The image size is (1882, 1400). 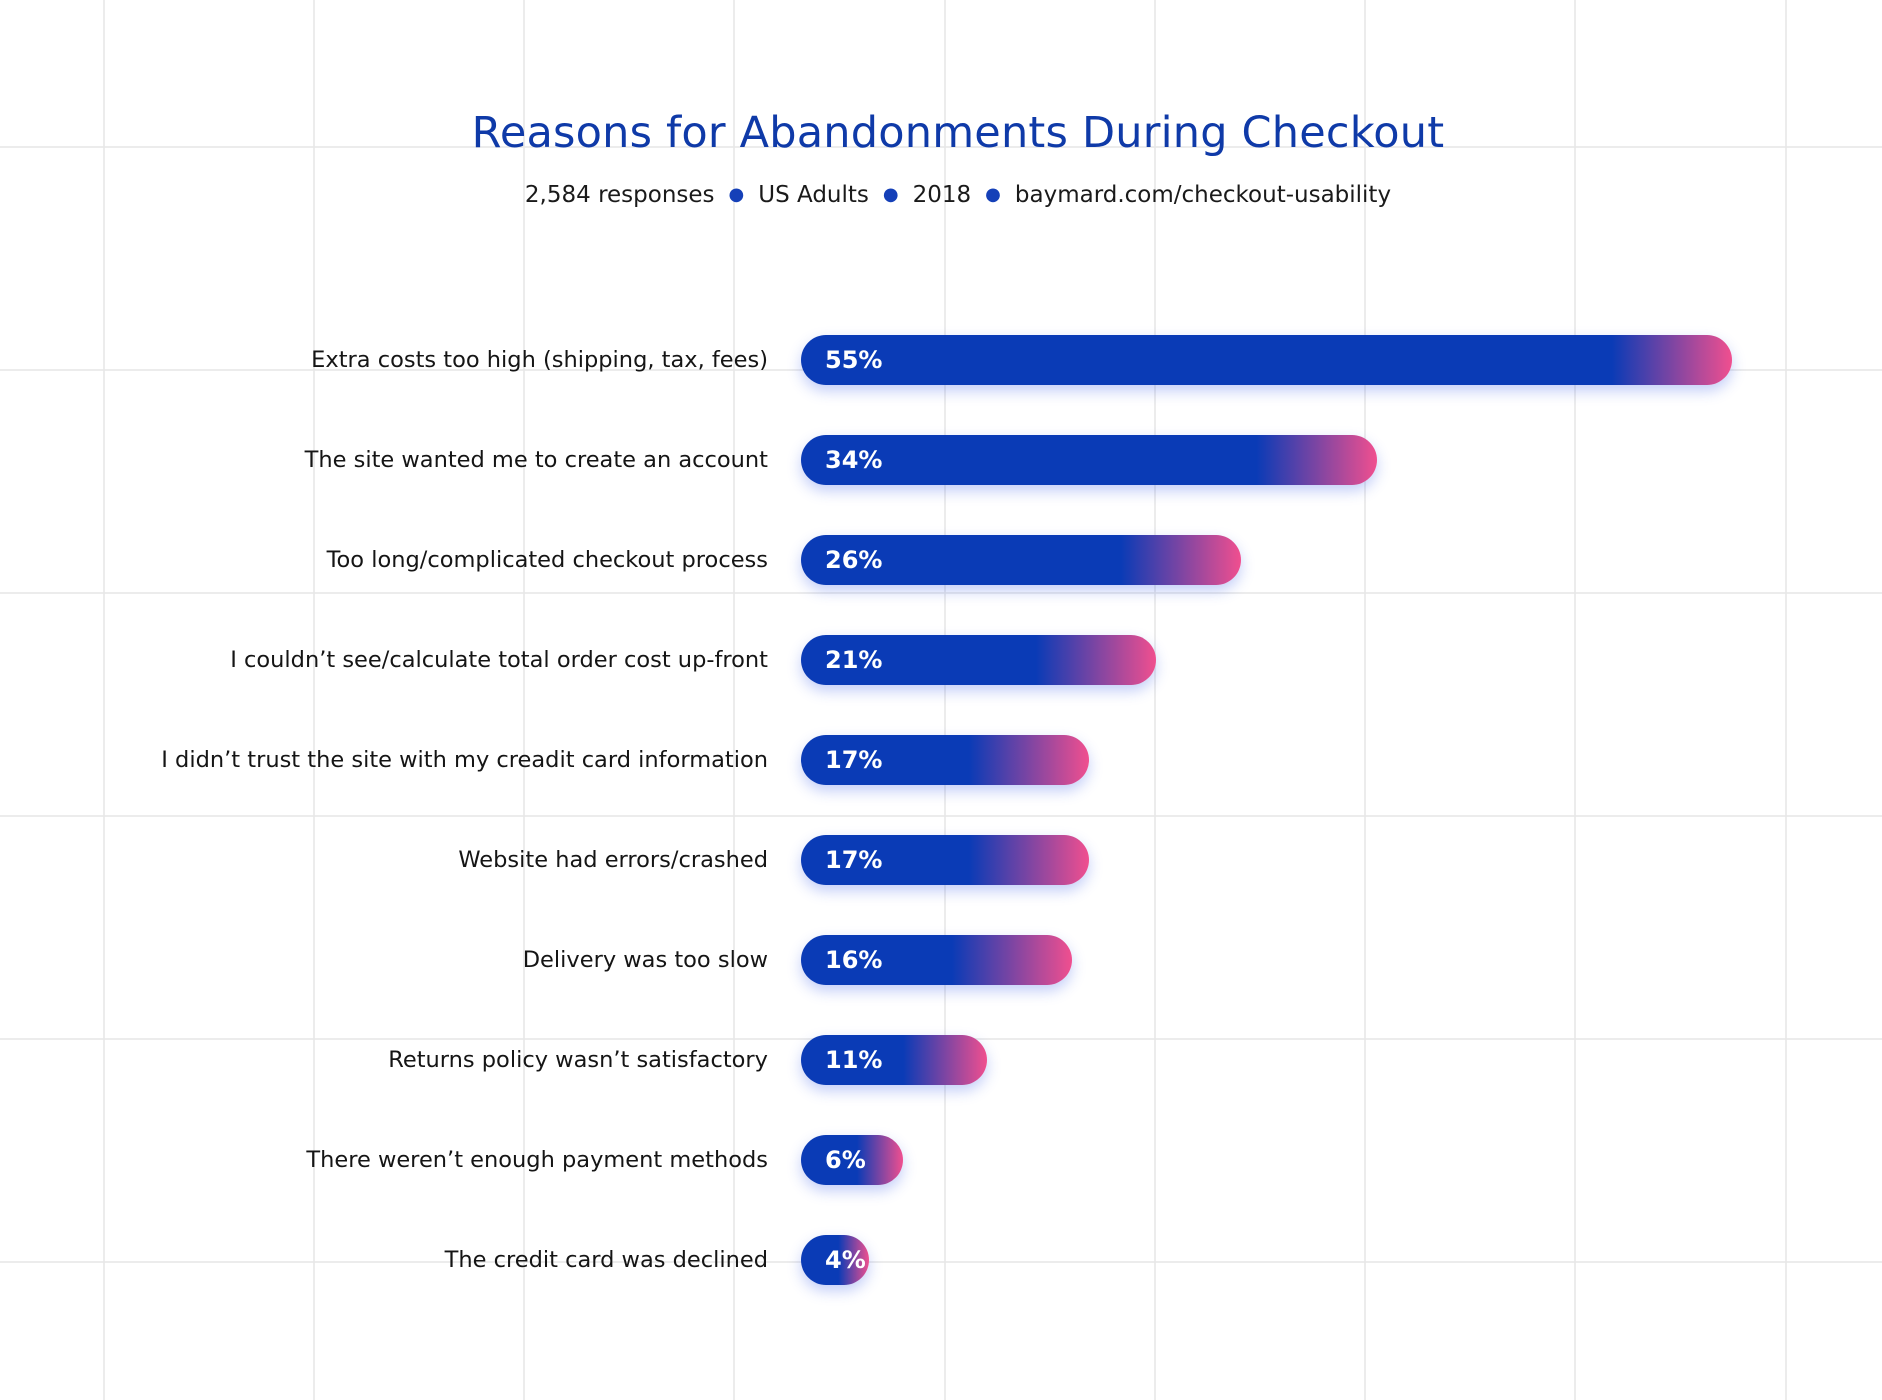 I want to click on subtitle-responses: 2,584 responses, so click(x=619, y=195).